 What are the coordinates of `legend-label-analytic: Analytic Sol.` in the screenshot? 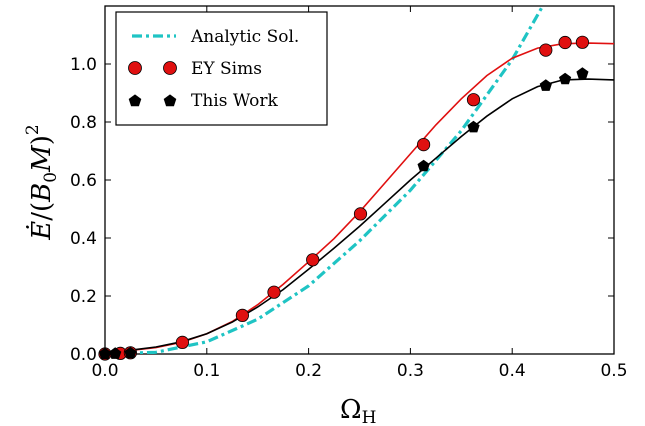 It's located at (244, 37).